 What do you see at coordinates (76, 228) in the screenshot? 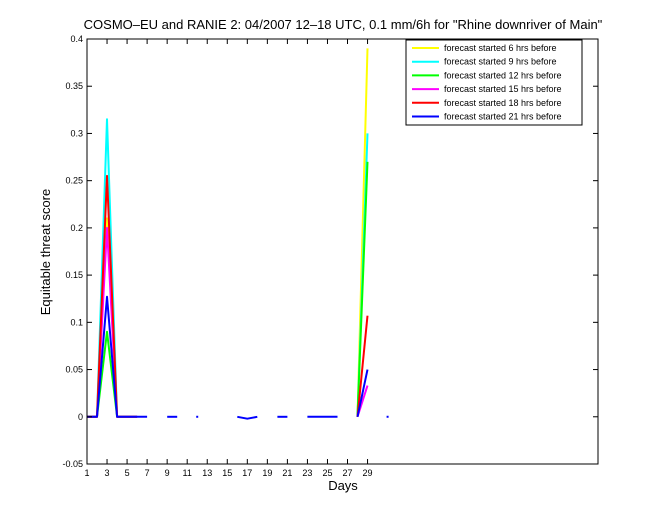
I see `y-tick-label: 0.2` at bounding box center [76, 228].